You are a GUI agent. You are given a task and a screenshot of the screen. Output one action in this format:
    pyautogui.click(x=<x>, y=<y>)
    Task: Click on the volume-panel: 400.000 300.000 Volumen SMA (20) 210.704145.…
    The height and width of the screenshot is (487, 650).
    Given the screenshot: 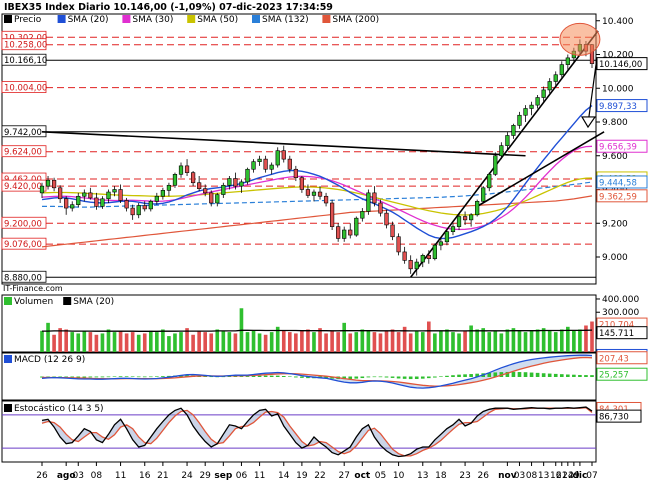 What is the action you would take?
    pyautogui.click(x=324, y=323)
    